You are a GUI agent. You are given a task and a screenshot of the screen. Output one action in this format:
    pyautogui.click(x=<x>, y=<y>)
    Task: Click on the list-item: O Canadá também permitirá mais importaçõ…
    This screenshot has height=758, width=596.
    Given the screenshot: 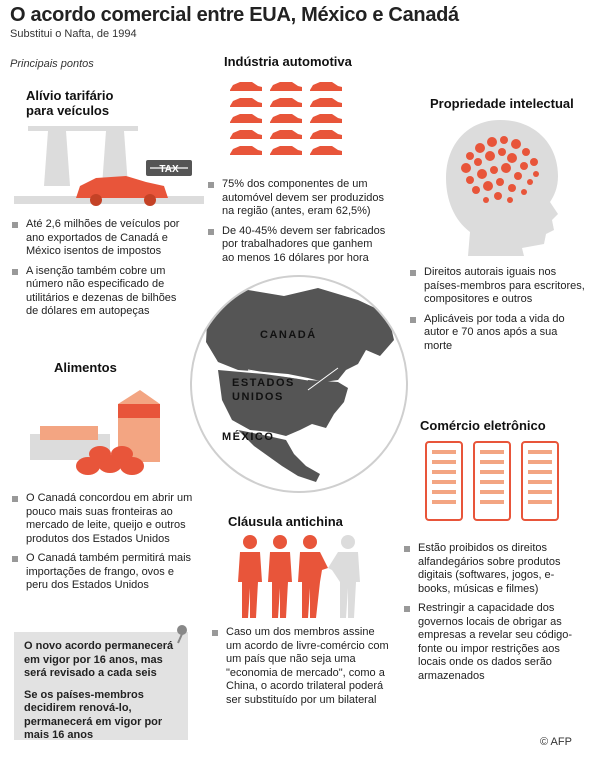 What is the action you would take?
    pyautogui.click(x=105, y=572)
    